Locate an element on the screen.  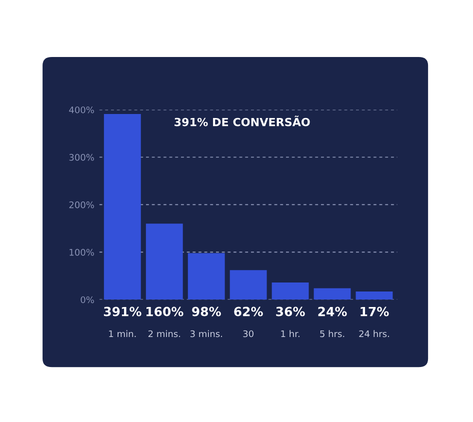
y-tick-label: 400% is located at coordinates (81, 110).